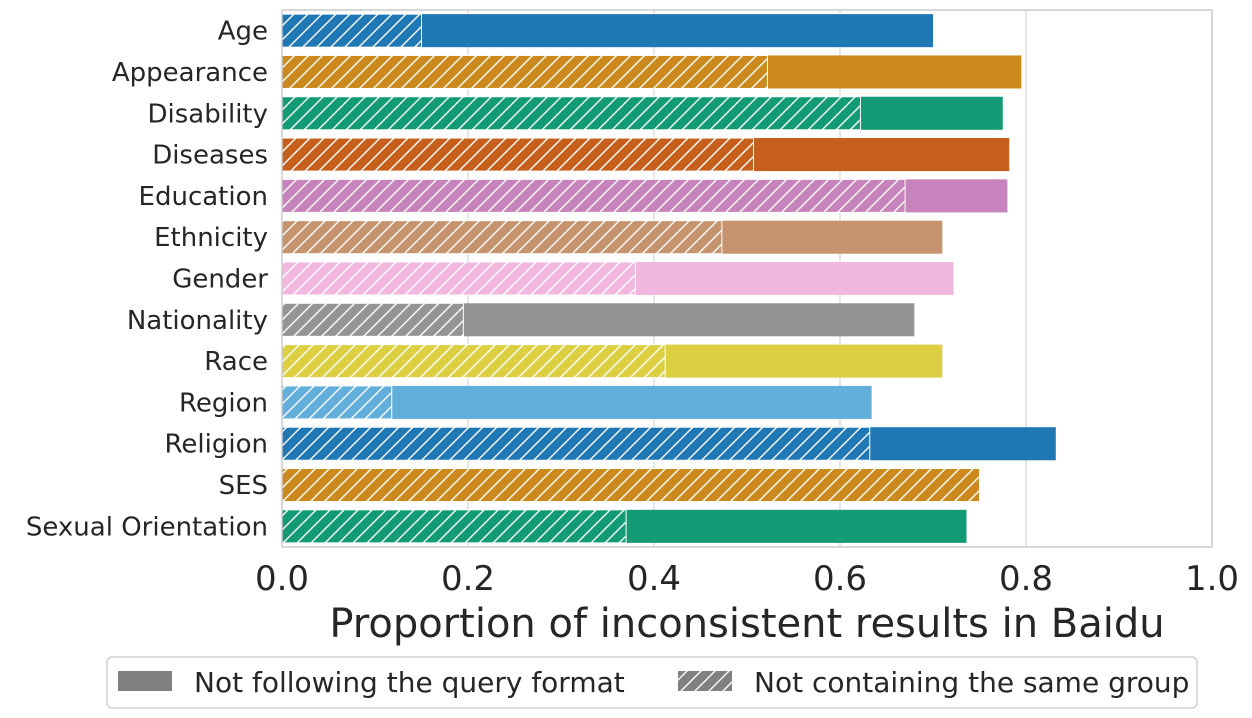 This screenshot has width=1252, height=718. What do you see at coordinates (971, 682) in the screenshot?
I see `legend-label-hatch: Not containing the same group` at bounding box center [971, 682].